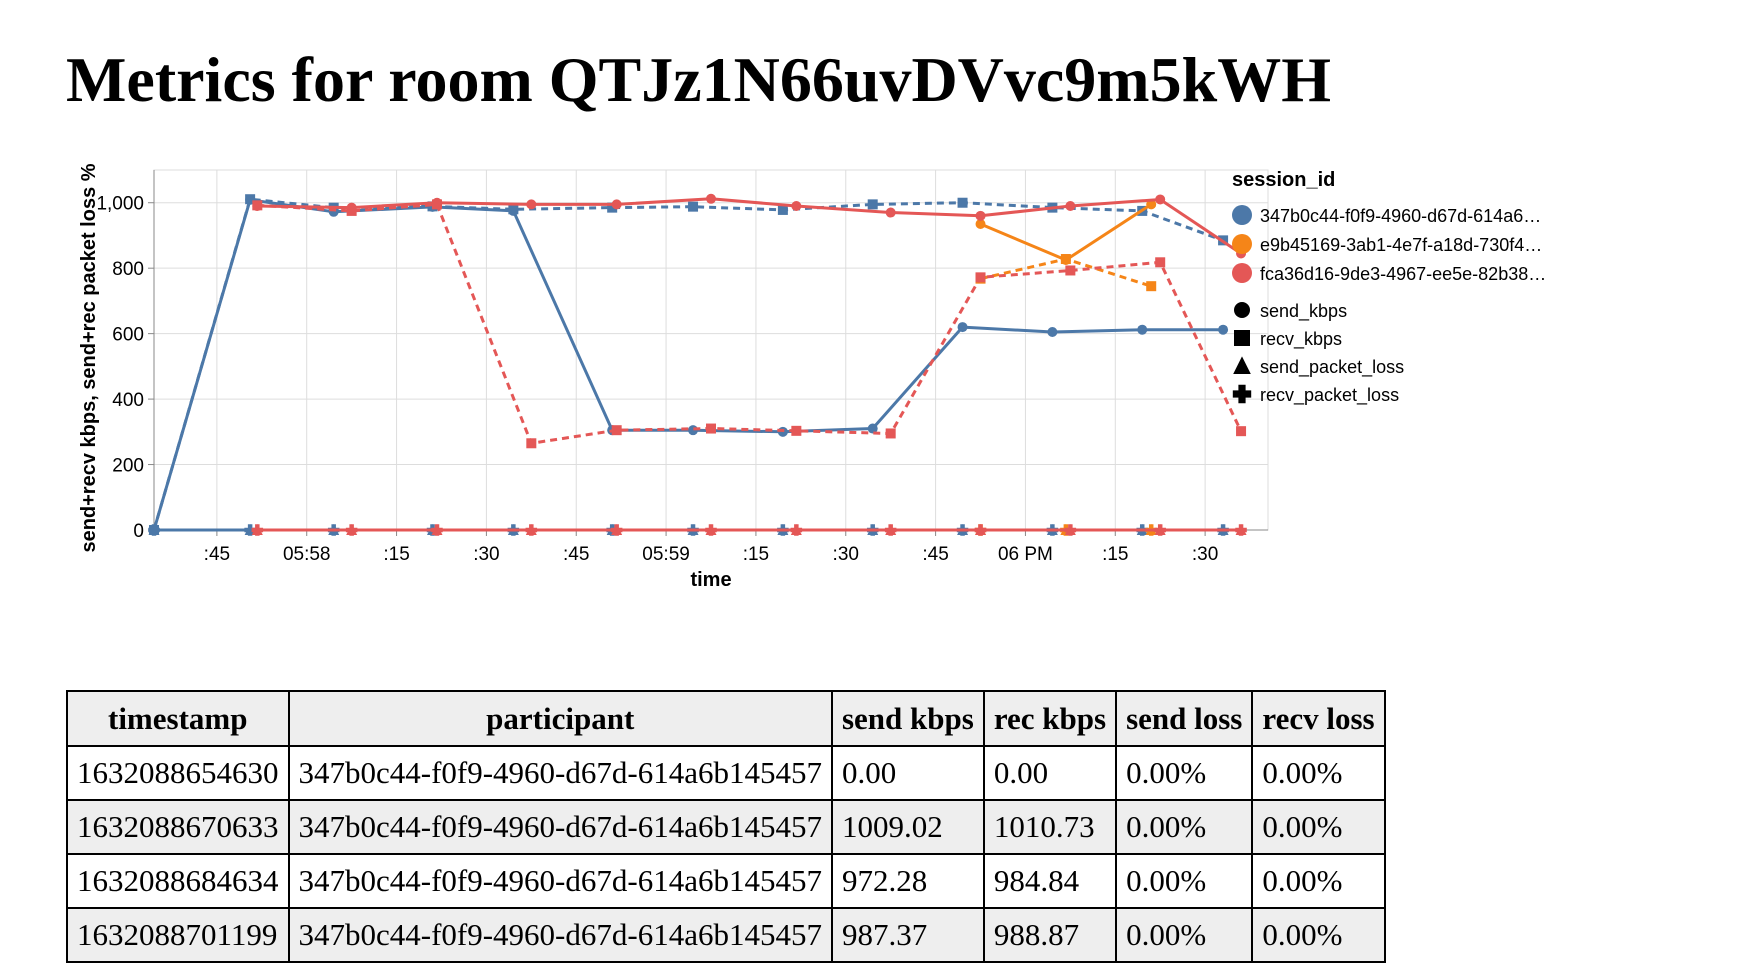 The width and height of the screenshot is (1738, 964). Describe the element at coordinates (1283, 180) in the screenshot. I see `legend-title: session_id` at that location.